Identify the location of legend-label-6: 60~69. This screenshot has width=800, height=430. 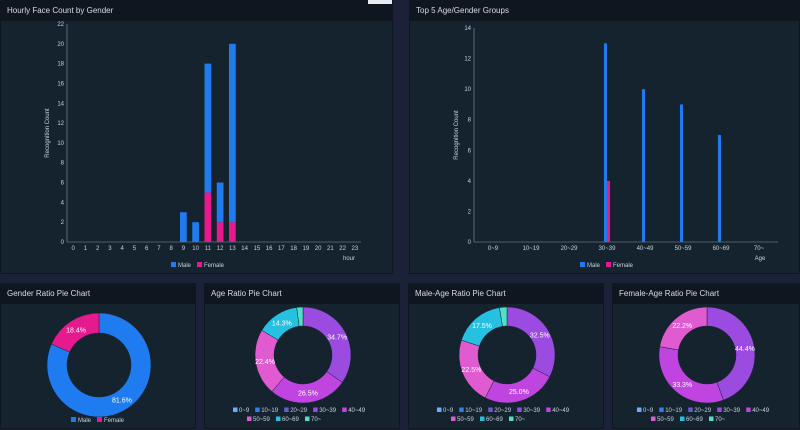
(291, 420).